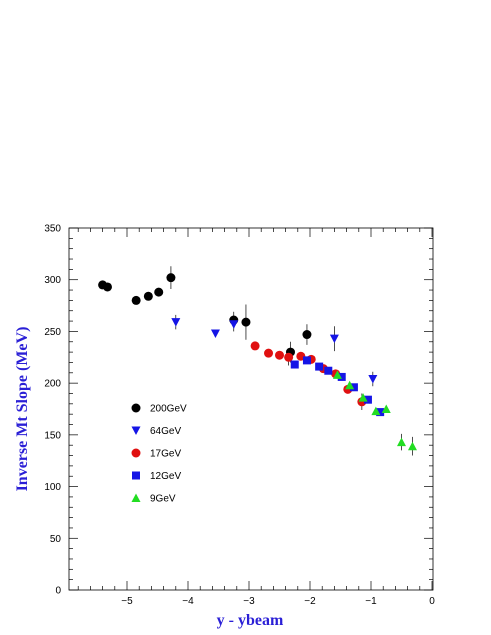  What do you see at coordinates (165, 454) in the screenshot?
I see `legend-label: 17GeV` at bounding box center [165, 454].